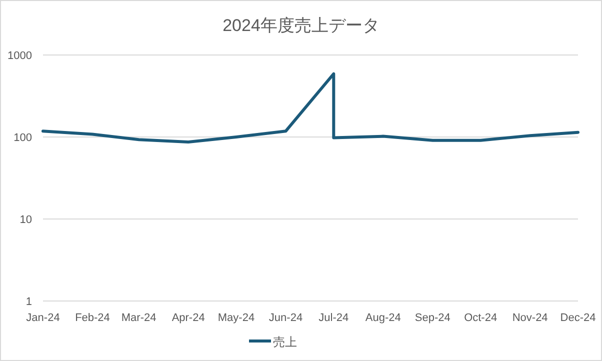 The width and height of the screenshot is (602, 361). I want to click on chart-title: 2024年度売上データ, so click(301, 25).